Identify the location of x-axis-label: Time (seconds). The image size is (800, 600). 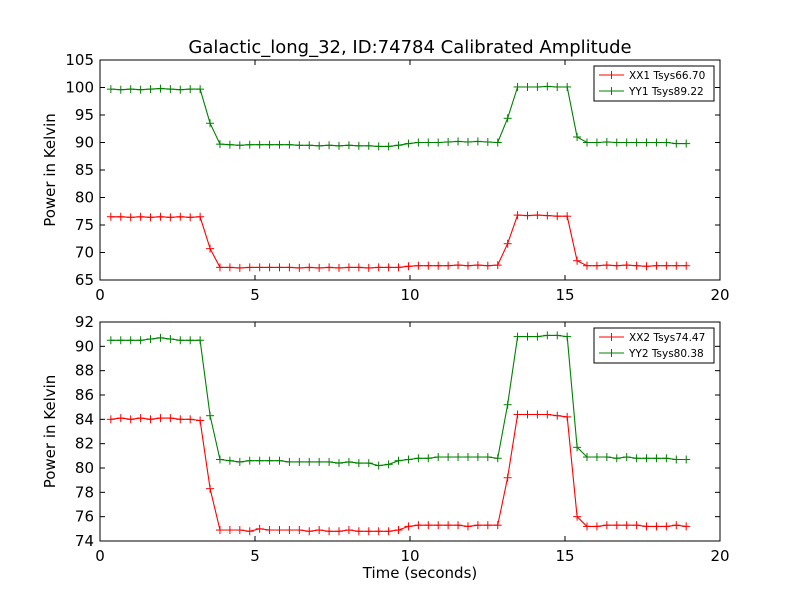
(420, 573).